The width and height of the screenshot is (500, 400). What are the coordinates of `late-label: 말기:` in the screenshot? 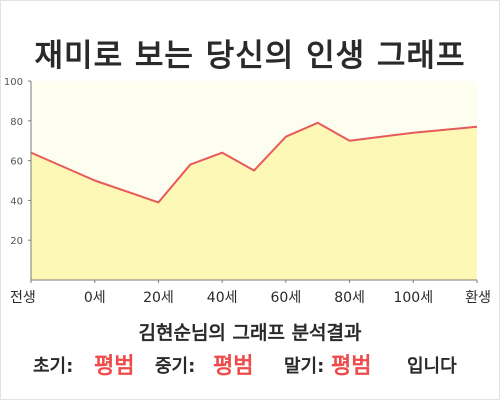 It's located at (304, 366).